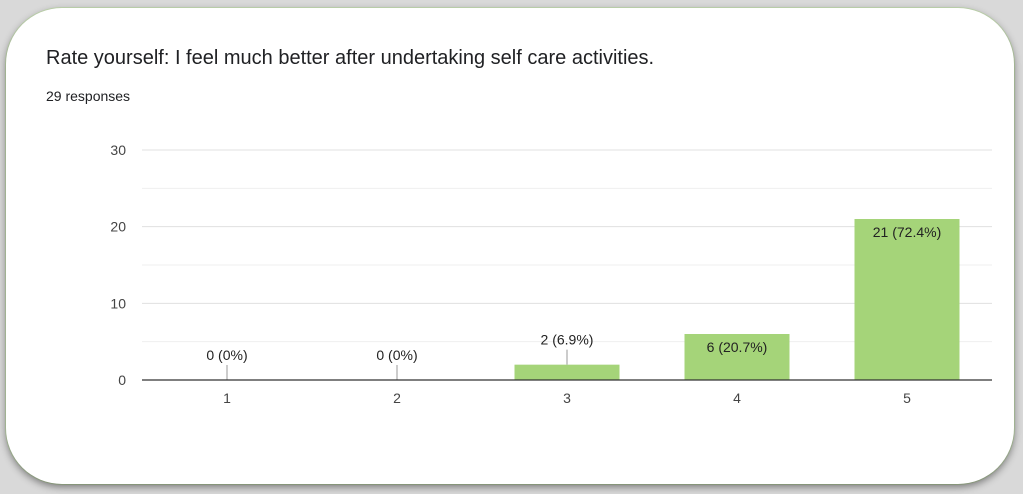  What do you see at coordinates (88, 96) in the screenshot?
I see `response-count: 29 responses` at bounding box center [88, 96].